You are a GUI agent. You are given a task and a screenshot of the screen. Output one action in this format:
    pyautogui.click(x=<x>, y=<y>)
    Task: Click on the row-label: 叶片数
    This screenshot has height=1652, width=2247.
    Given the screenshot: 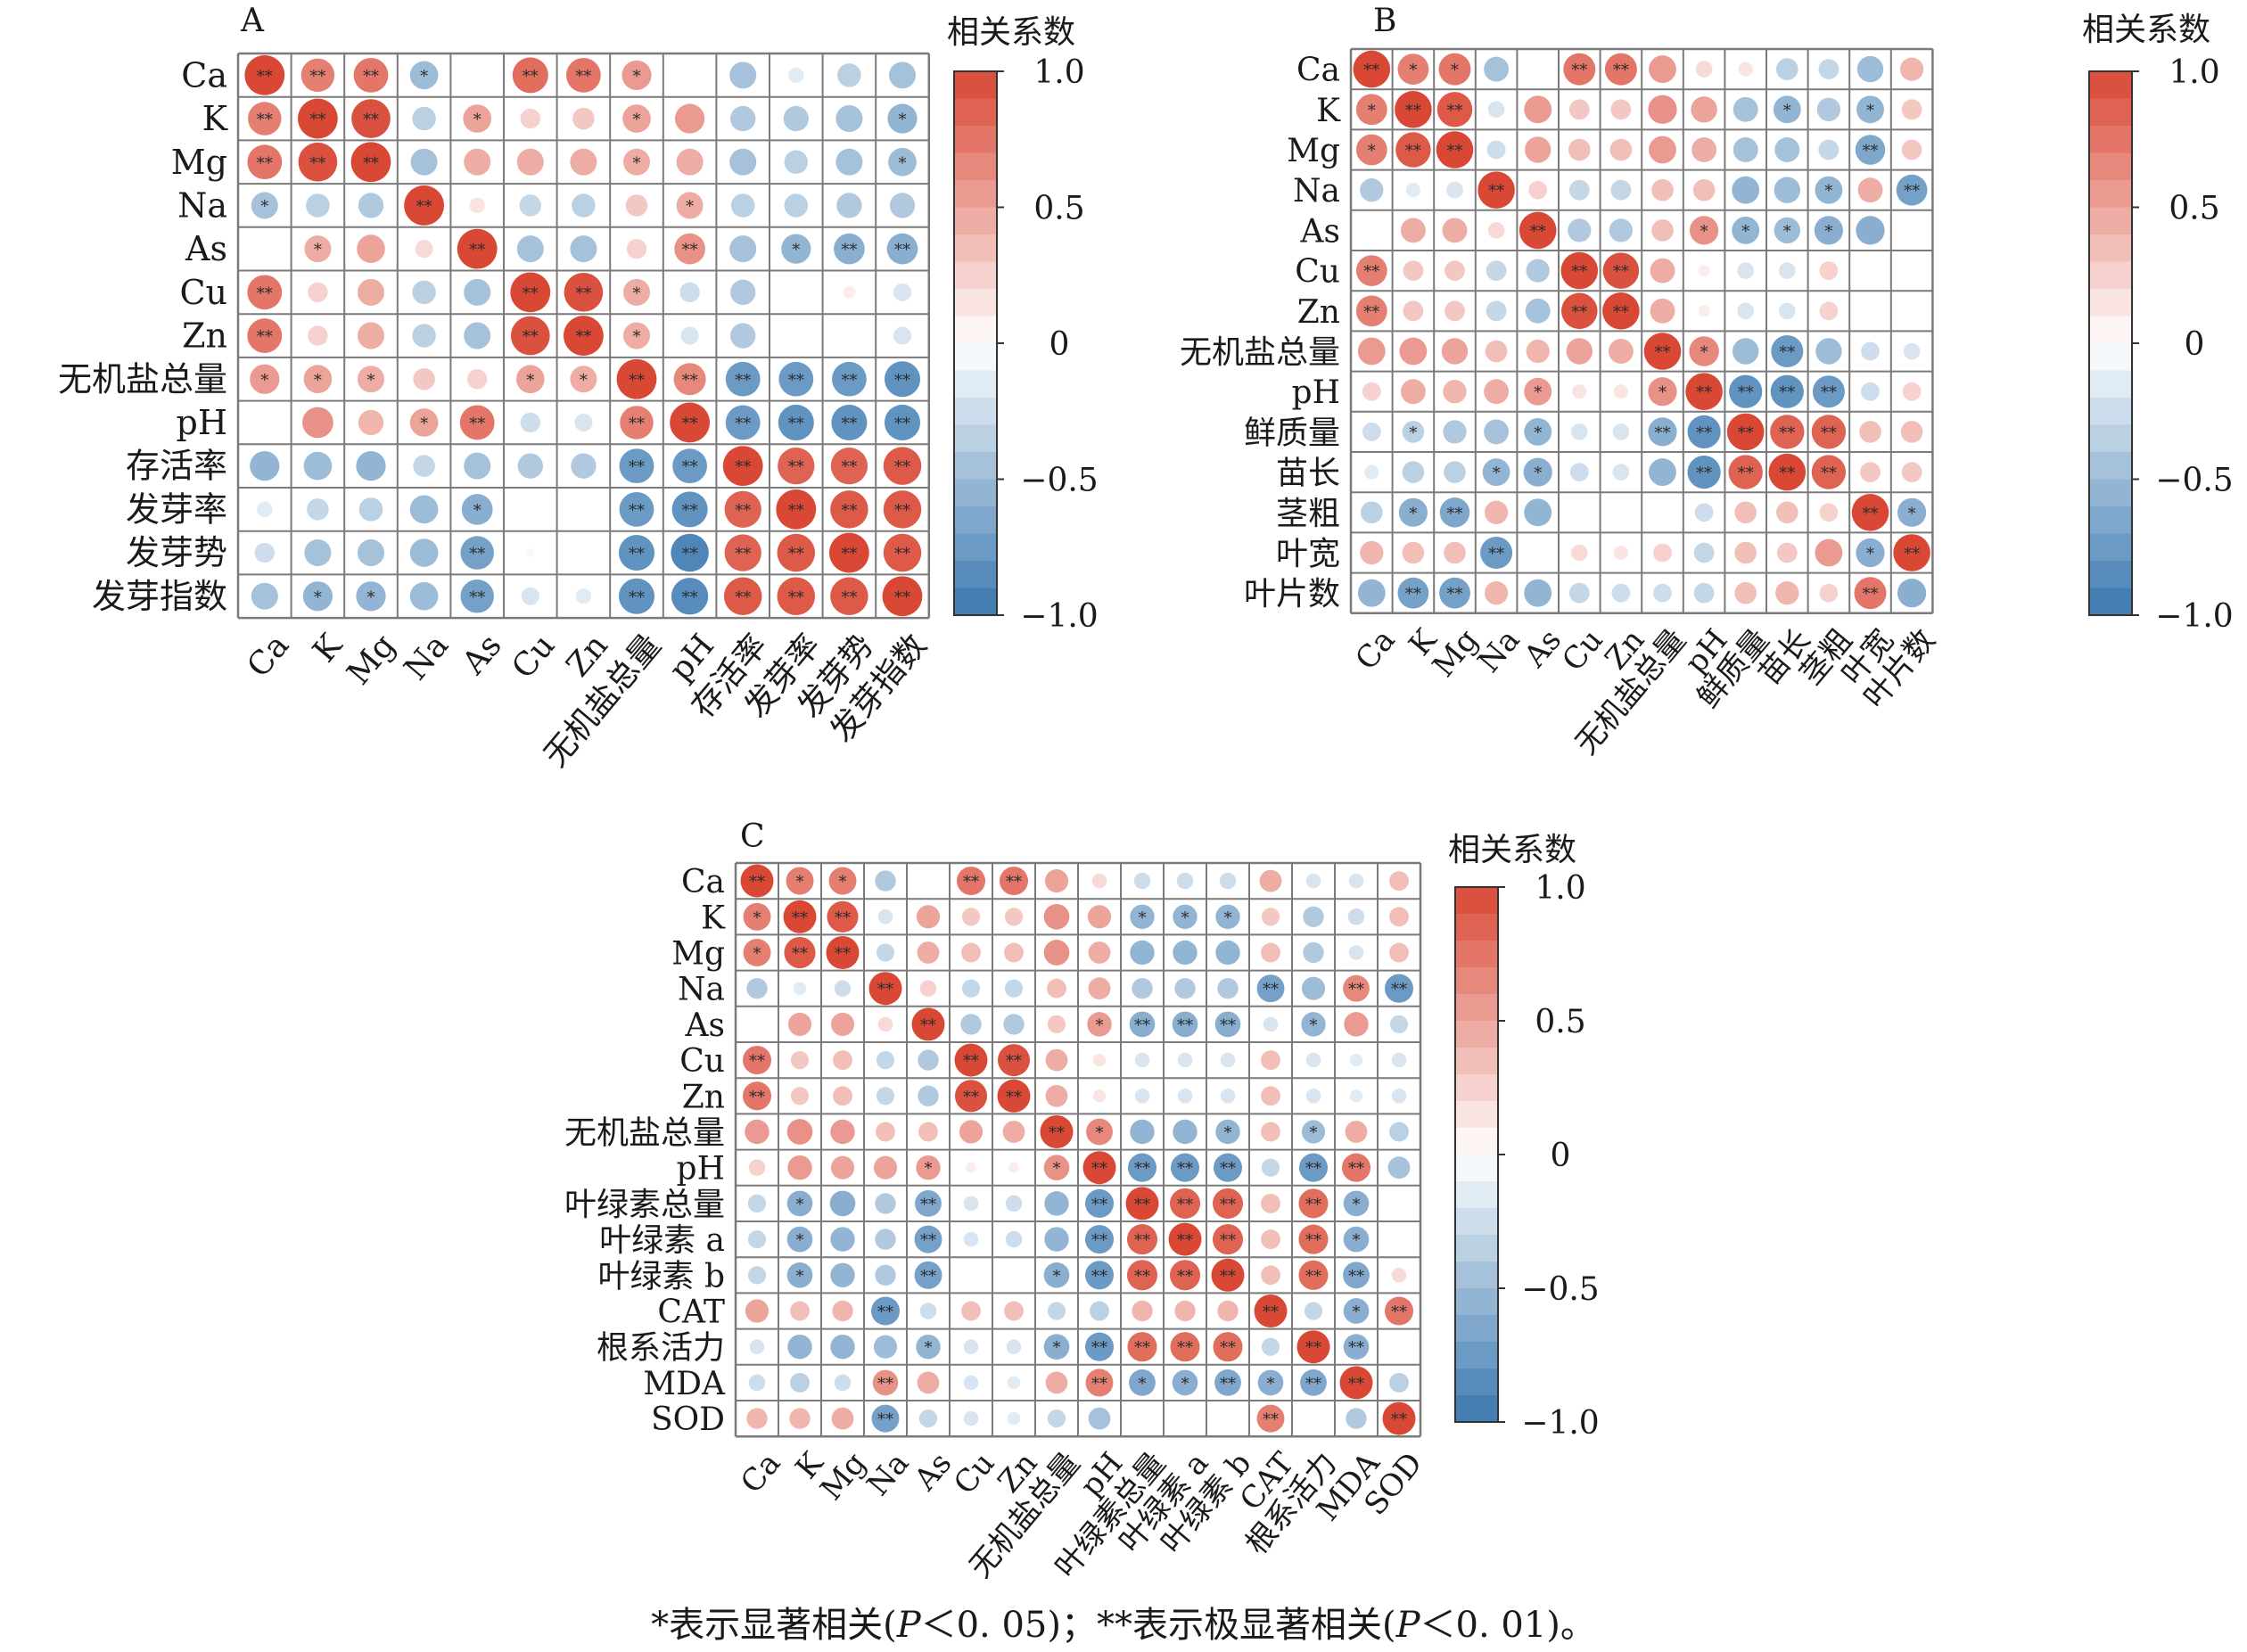 What is the action you would take?
    pyautogui.click(x=1292, y=594)
    